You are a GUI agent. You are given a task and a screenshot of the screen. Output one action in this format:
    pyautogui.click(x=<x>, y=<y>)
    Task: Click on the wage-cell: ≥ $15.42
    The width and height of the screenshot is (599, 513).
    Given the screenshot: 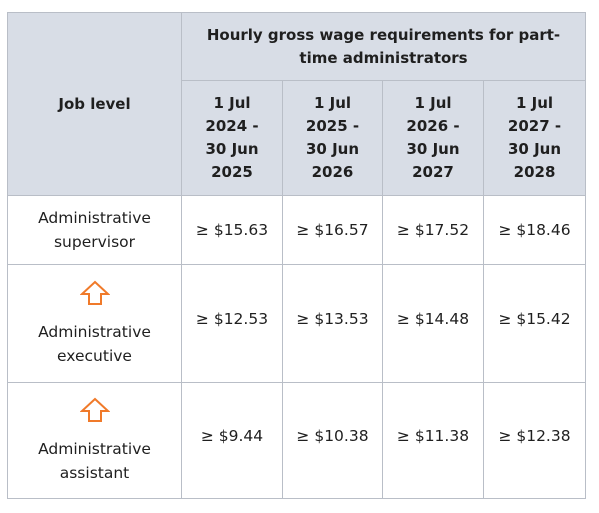 What is the action you would take?
    pyautogui.click(x=534, y=323)
    